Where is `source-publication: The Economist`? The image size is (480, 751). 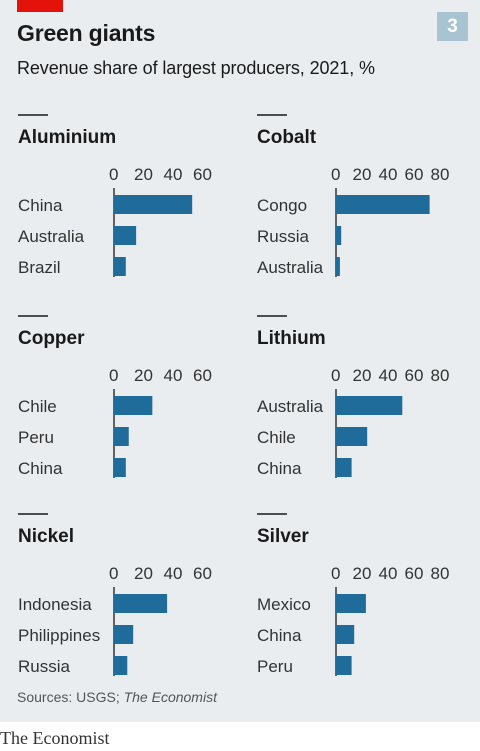
source-publication: The Economist is located at coordinates (170, 697).